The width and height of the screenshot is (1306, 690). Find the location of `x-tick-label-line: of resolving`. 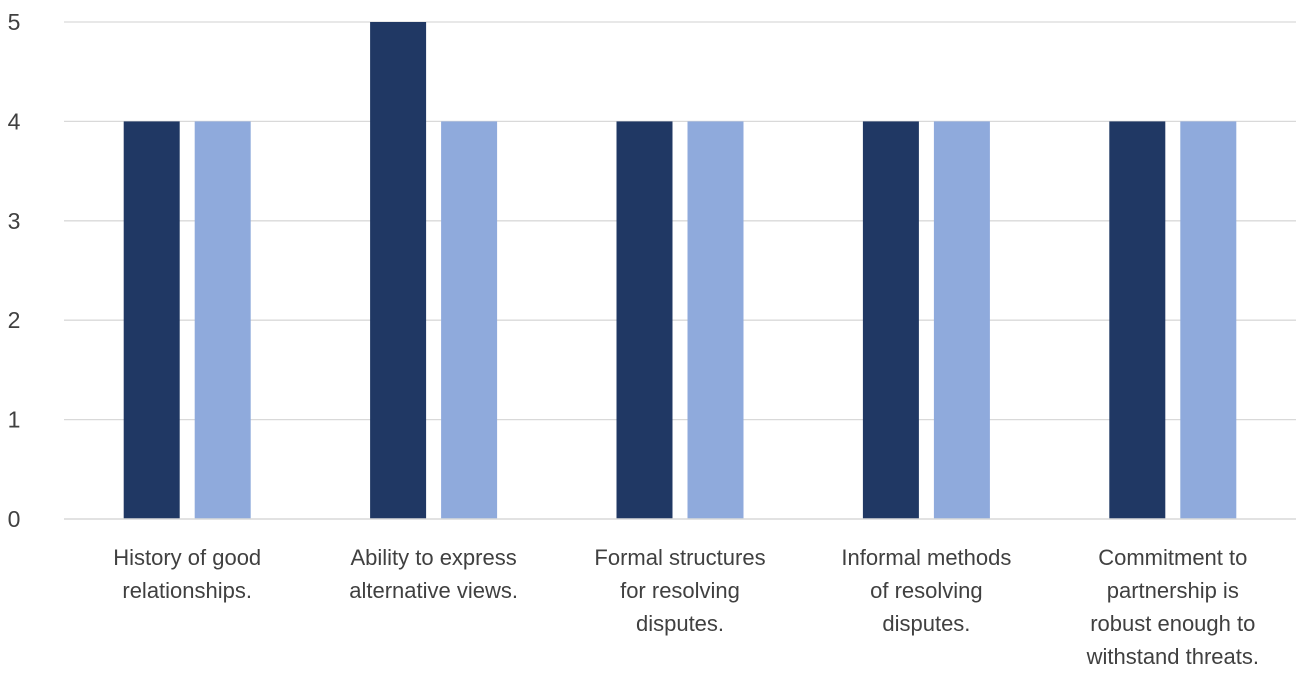

x-tick-label-line: of resolving is located at coordinates (926, 590).